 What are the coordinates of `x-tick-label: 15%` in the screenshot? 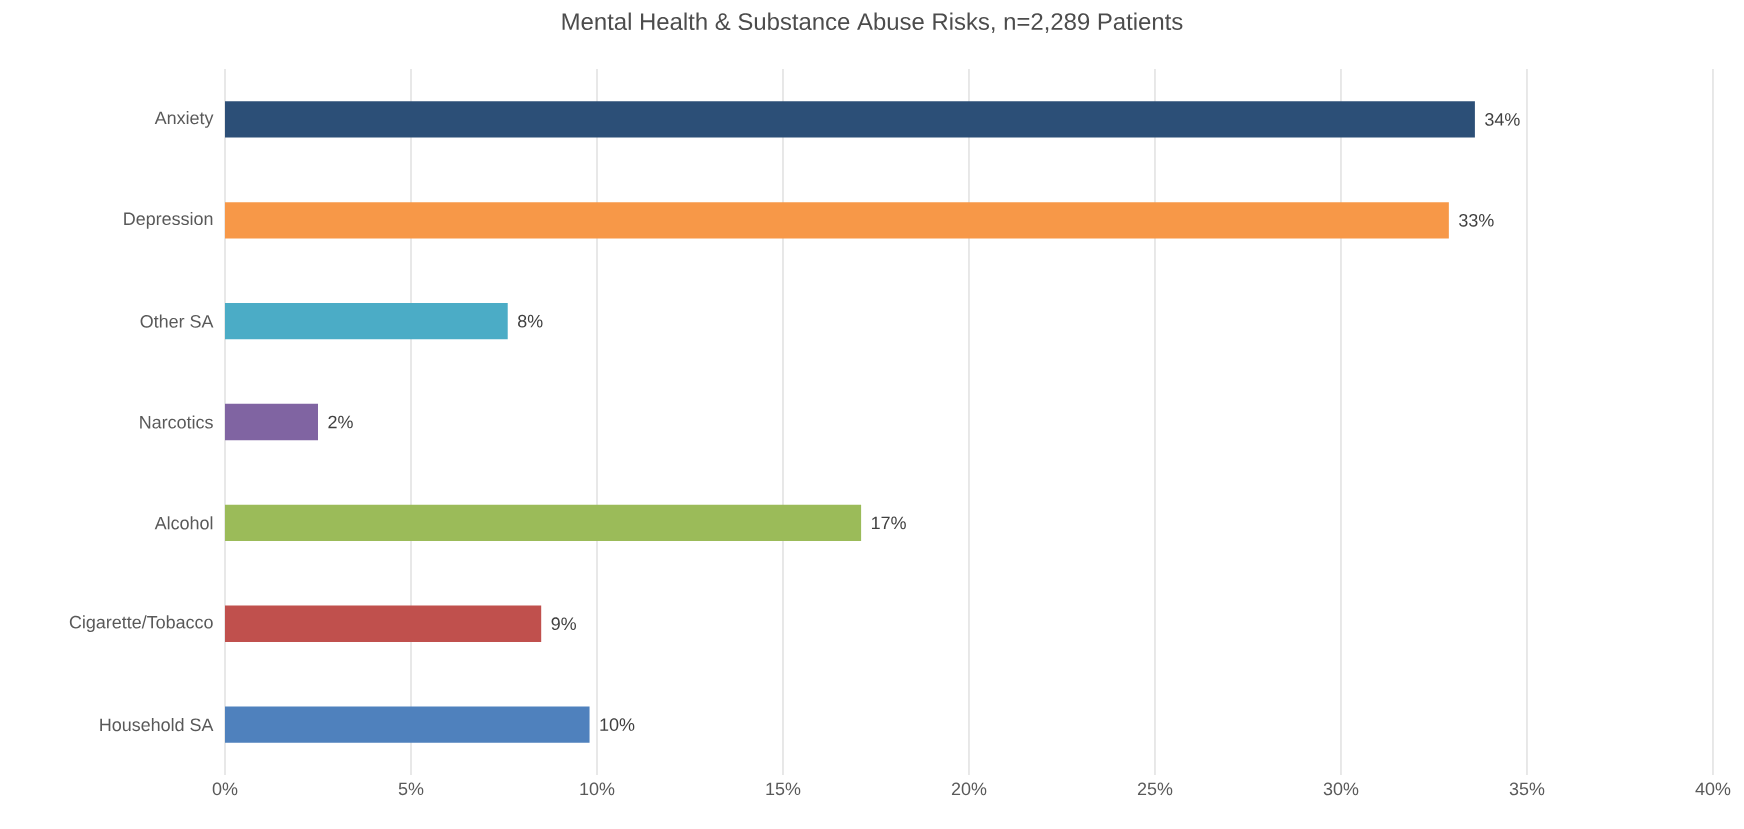 It's located at (783, 789).